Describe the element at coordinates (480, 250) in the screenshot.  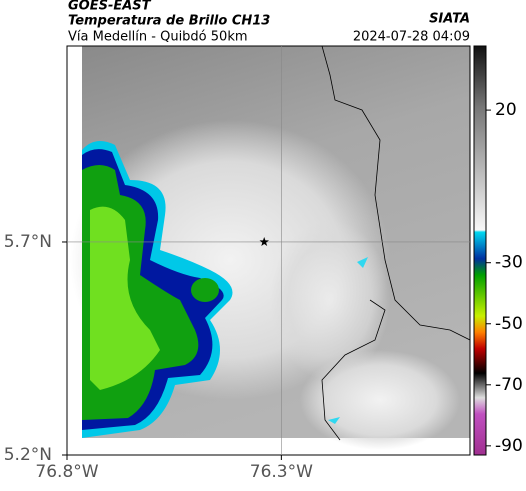
I see `colorbar` at that location.